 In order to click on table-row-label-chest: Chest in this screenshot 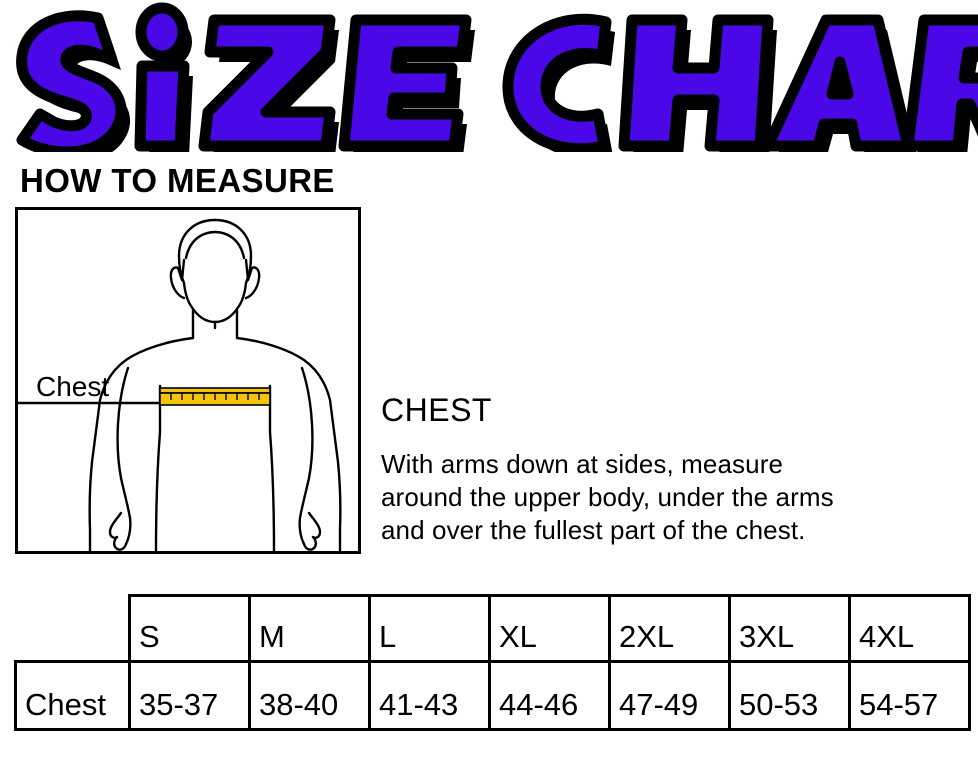, I will do `click(72, 695)`.